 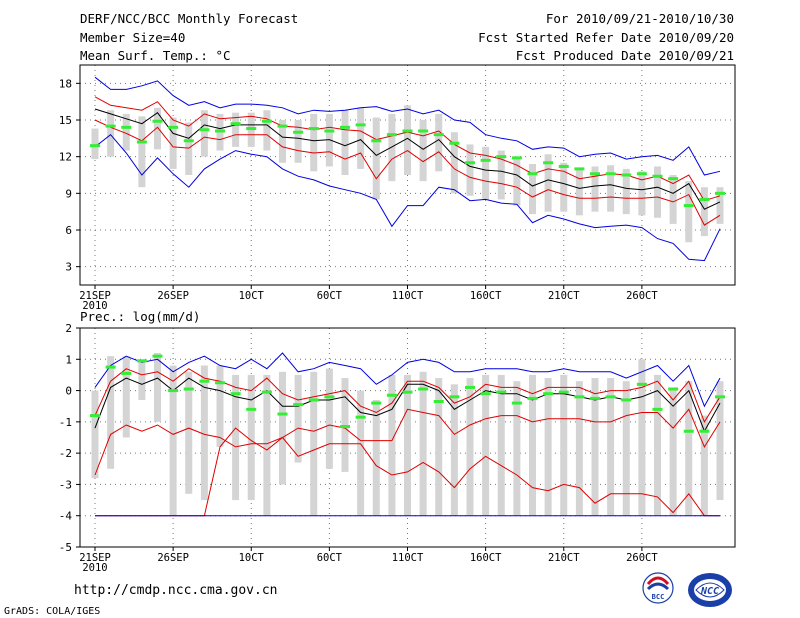 What do you see at coordinates (68, 359) in the screenshot?
I see `precipitation-ytick-label: 1` at bounding box center [68, 359].